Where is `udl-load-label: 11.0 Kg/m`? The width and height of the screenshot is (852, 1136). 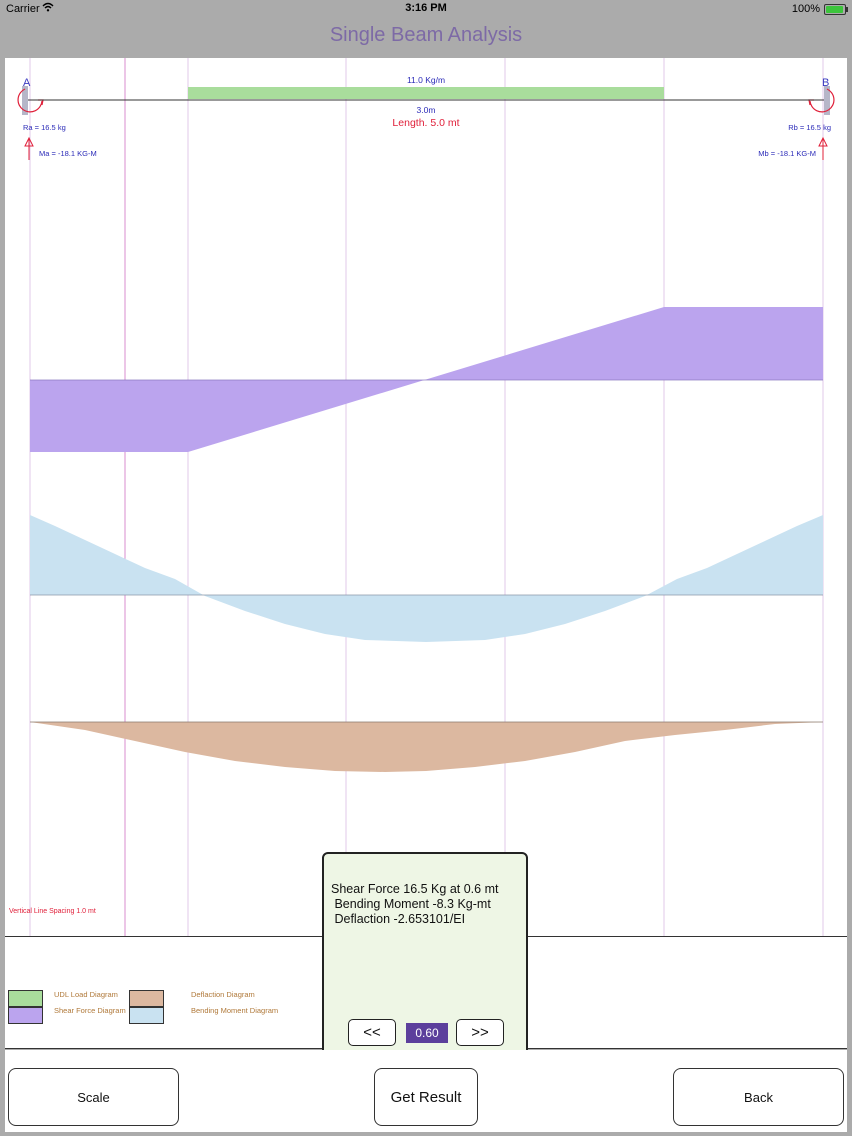 udl-load-label: 11.0 Kg/m is located at coordinates (426, 80).